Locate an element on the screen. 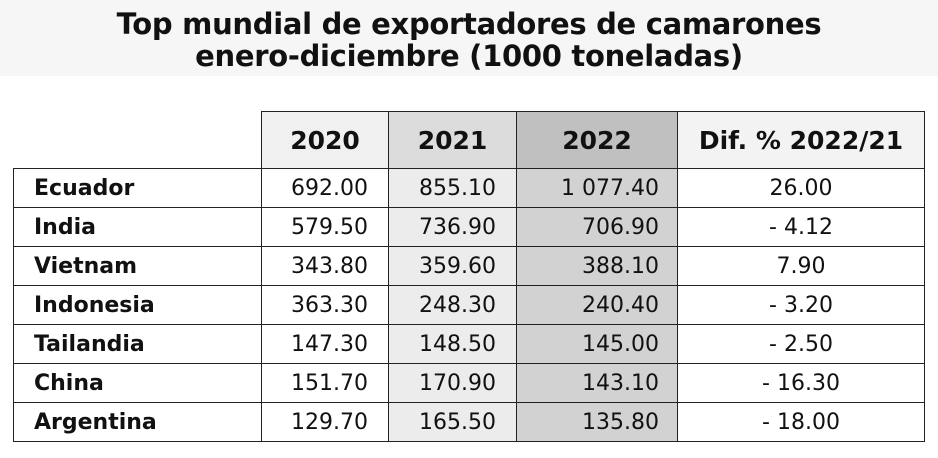 This screenshot has height=458, width=938. table-row: China 151.70 170.90 143.10- 16.30 is located at coordinates (469, 383).